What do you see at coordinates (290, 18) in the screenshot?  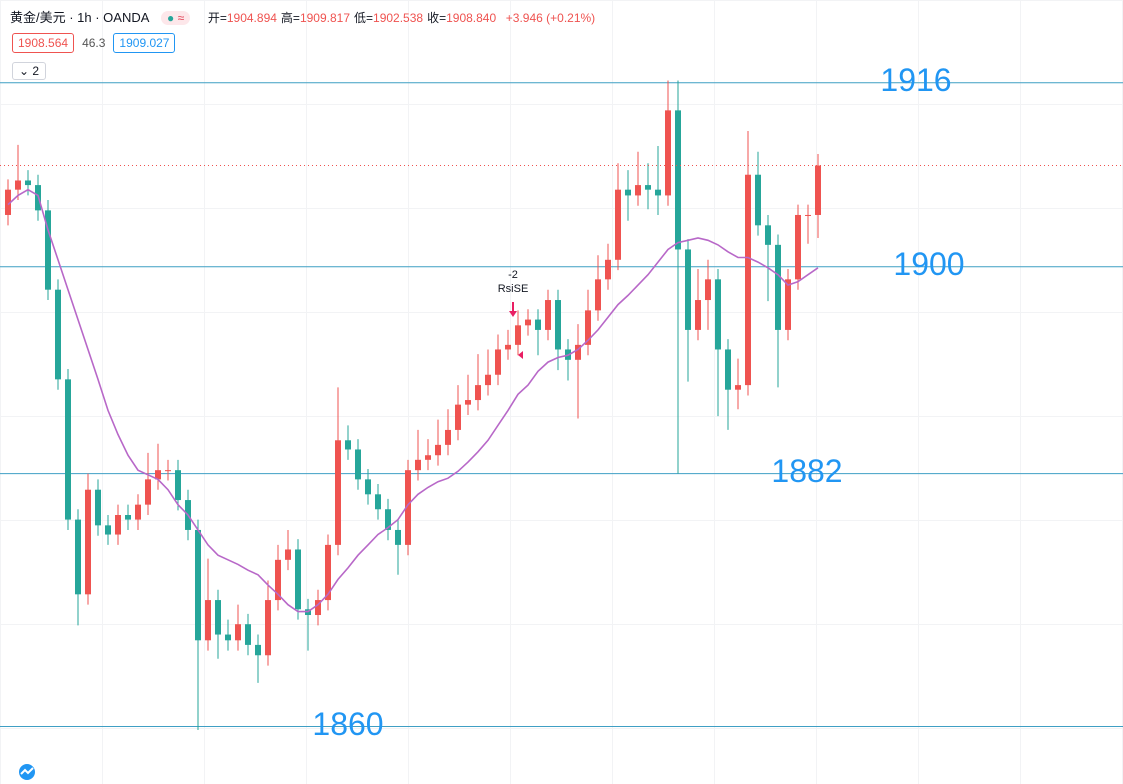 I see `ohlc-label: 高=` at bounding box center [290, 18].